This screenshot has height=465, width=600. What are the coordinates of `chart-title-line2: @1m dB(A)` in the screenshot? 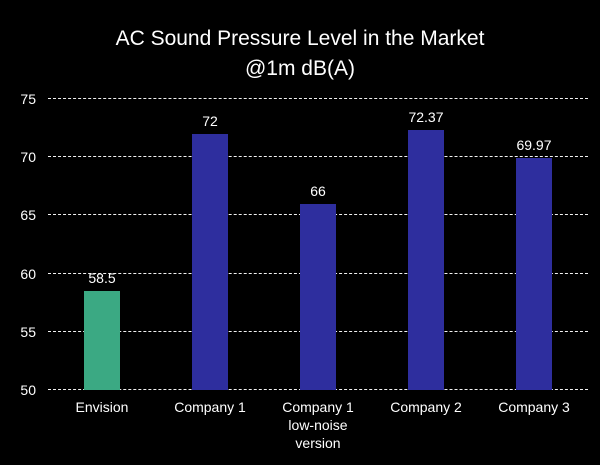 It's located at (299, 69).